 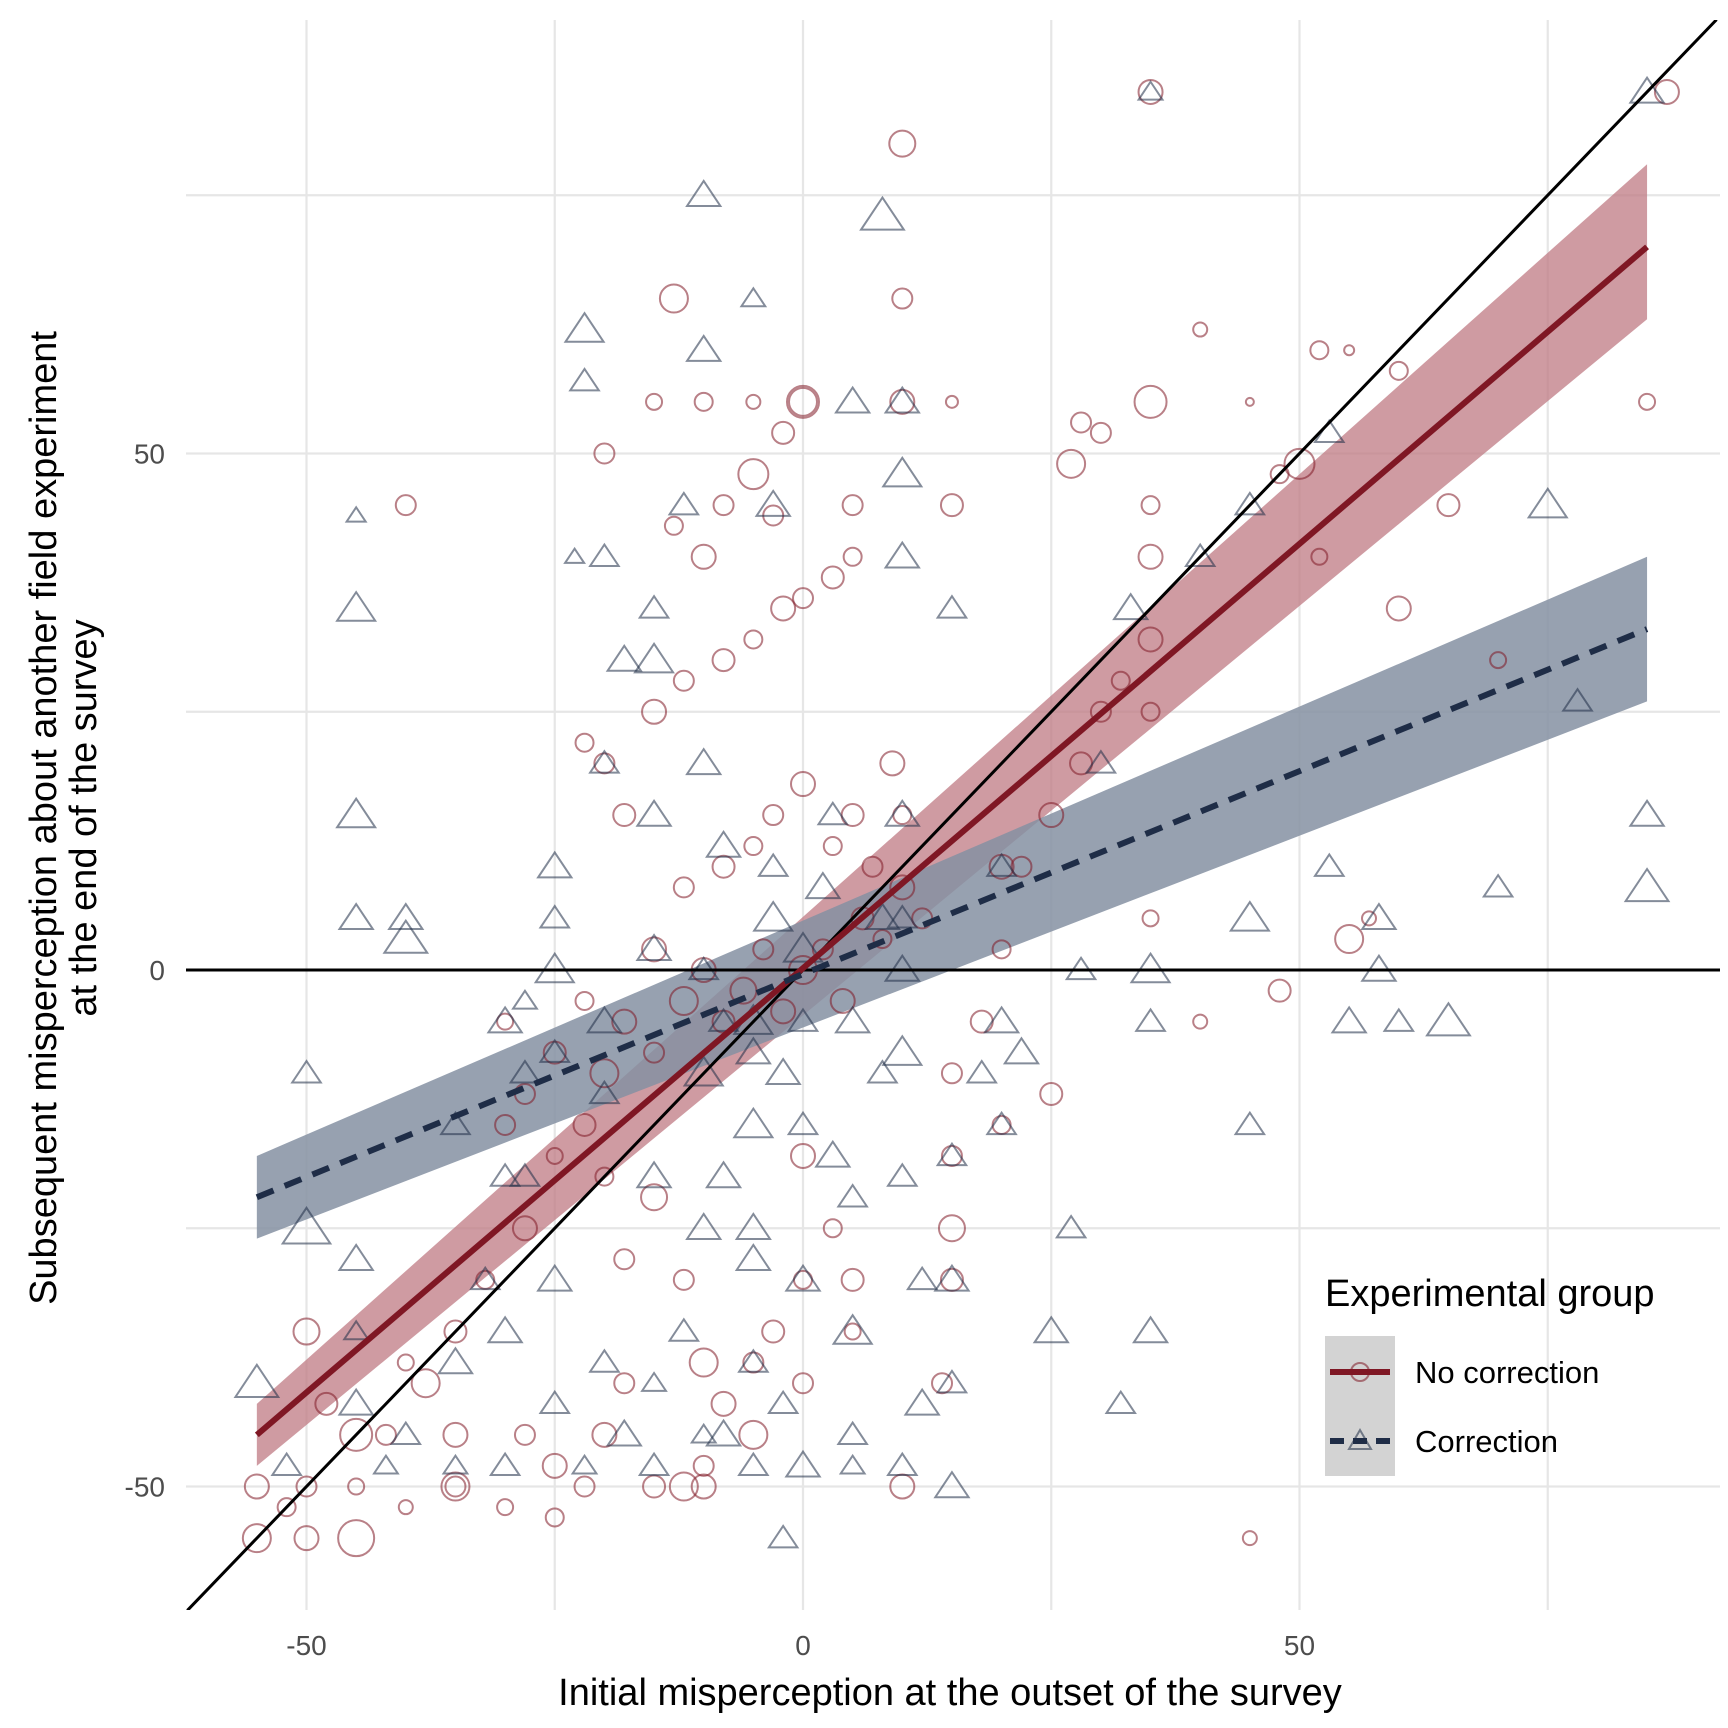 What do you see at coordinates (1486, 1441) in the screenshot?
I see `legend-label-correction: Correction` at bounding box center [1486, 1441].